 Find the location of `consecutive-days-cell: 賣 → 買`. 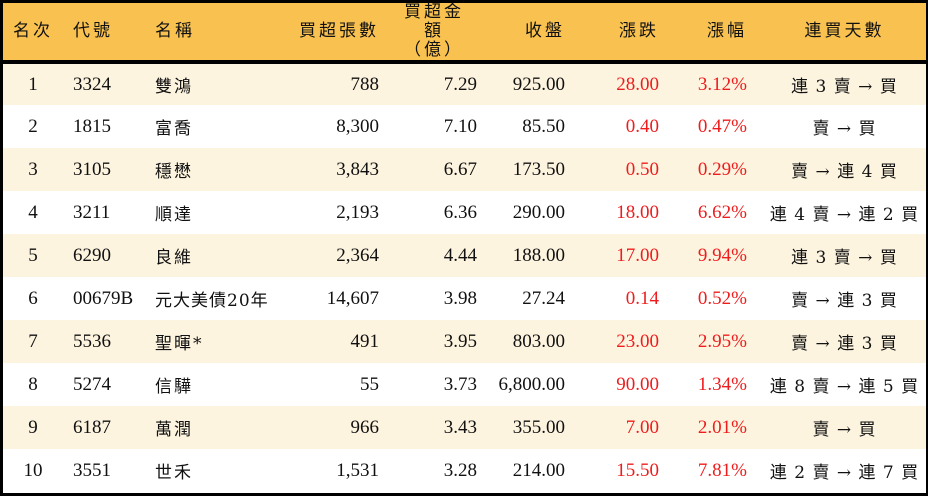

consecutive-days-cell: 賣 → 買 is located at coordinates (844, 129).